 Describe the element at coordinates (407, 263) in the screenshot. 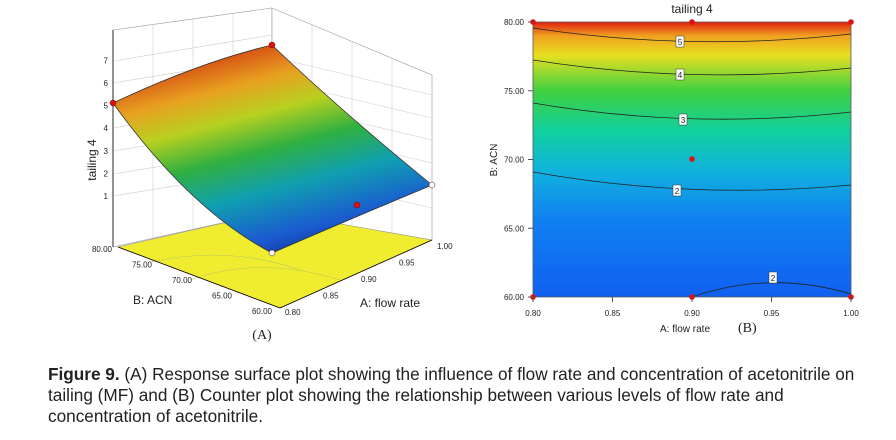

I see `a-tick-label: 0.95` at that location.